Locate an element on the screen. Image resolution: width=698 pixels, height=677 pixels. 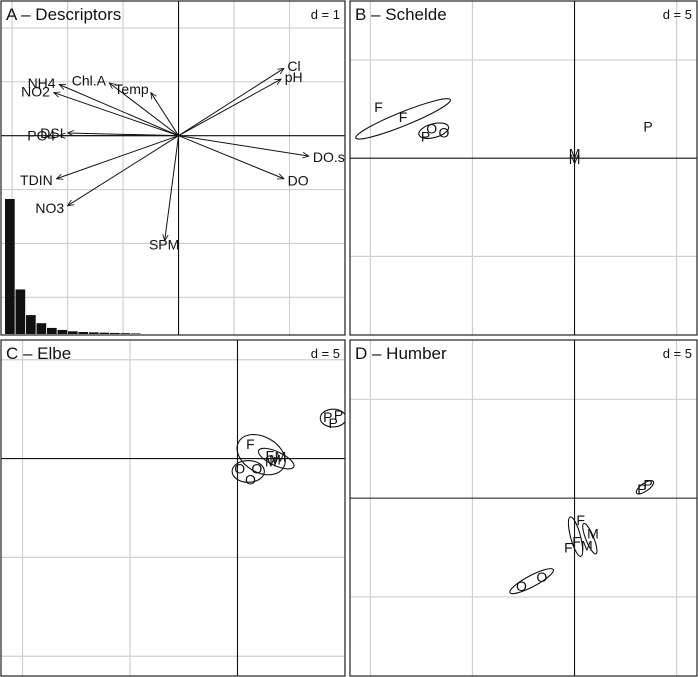
vector-label: NO2 is located at coordinates (35, 91).